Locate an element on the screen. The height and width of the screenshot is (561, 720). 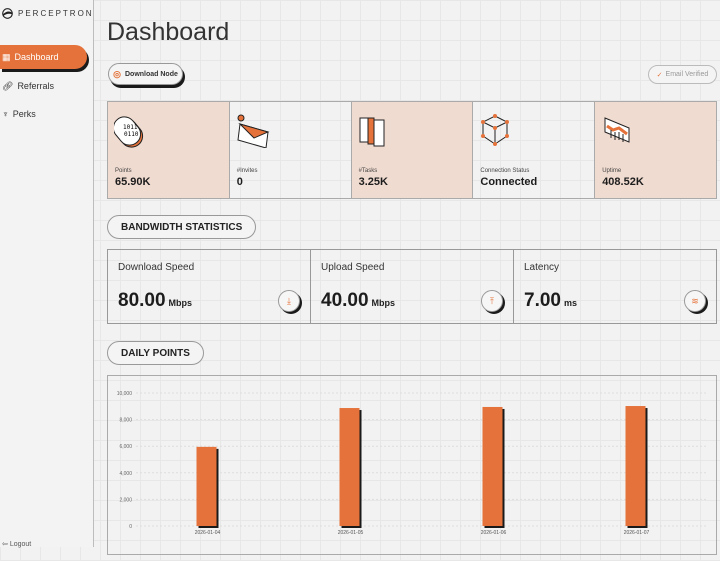
daily-points-heading: DAILY POINTS is located at coordinates (155, 353).